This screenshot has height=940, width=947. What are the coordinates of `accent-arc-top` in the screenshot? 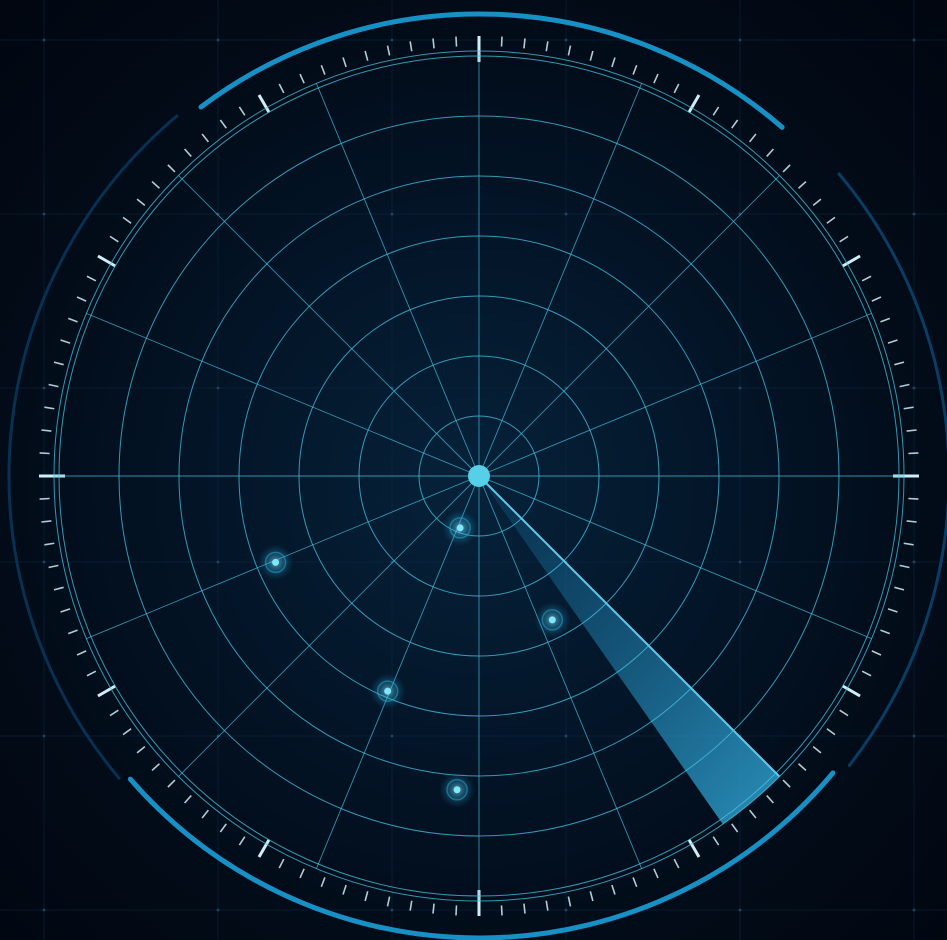 It's located at (491, 70).